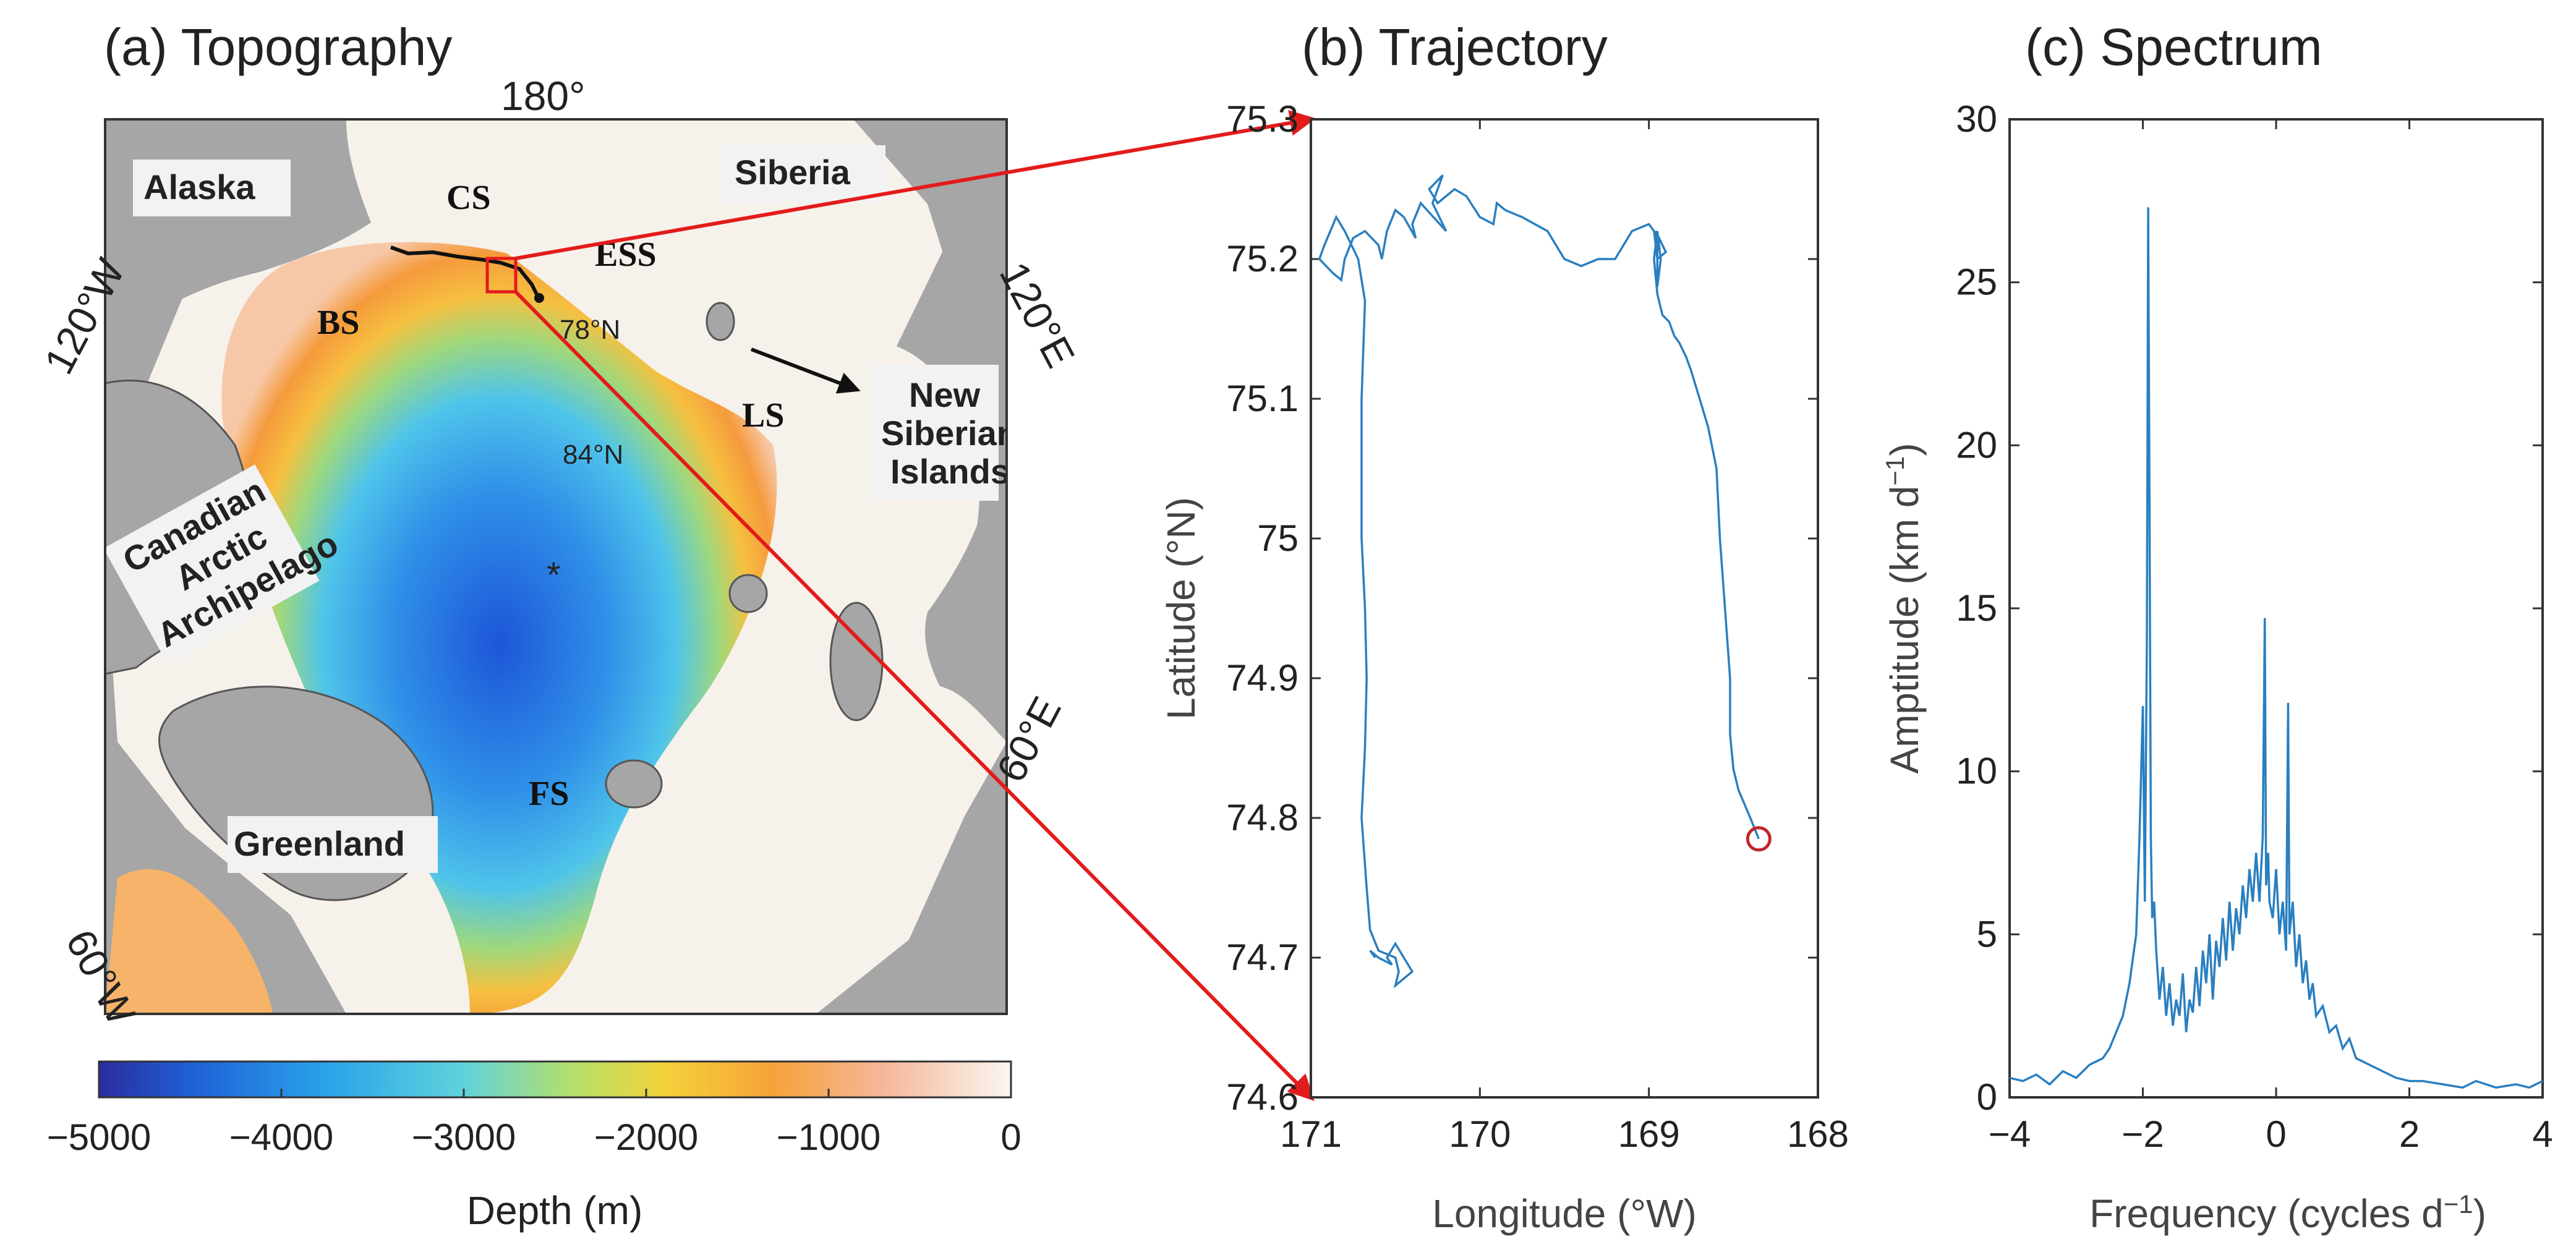 This screenshot has height=1255, width=2576. Describe the element at coordinates (1987, 1097) in the screenshot. I see `y-tick-label: 0` at that location.